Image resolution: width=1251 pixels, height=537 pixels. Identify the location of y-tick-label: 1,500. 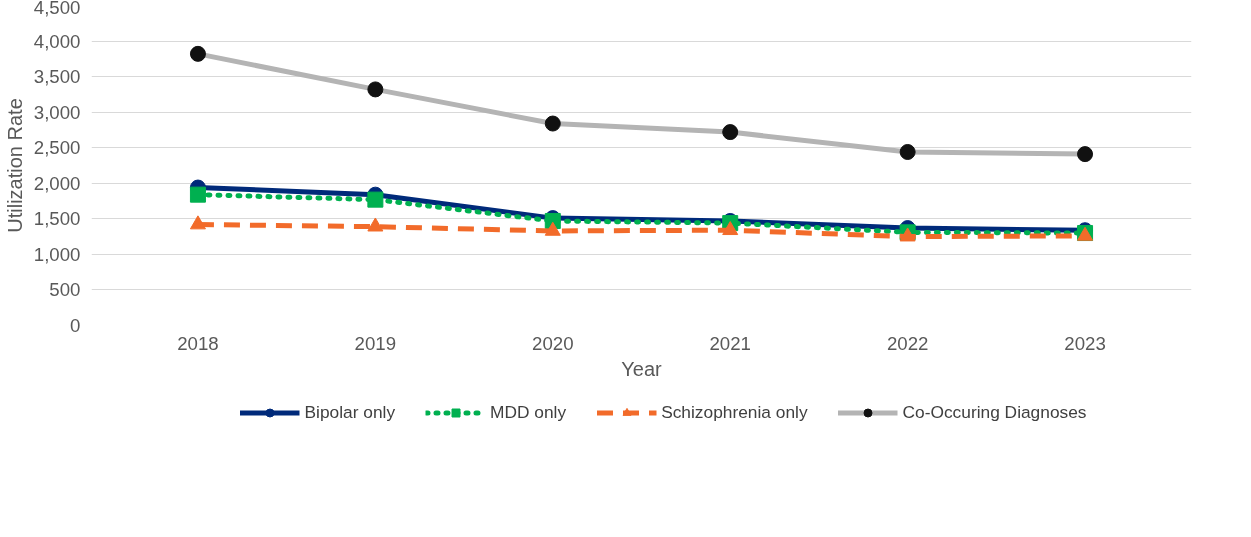
(57, 219).